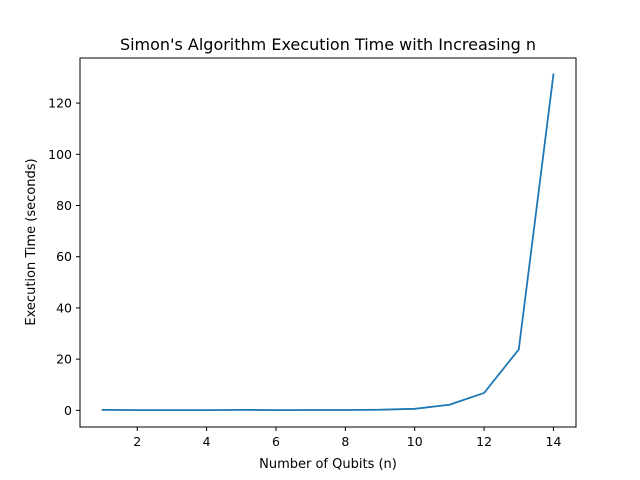 This screenshot has width=640, height=480. I want to click on y-axis-label: Execution Time (seconds), so click(31, 241).